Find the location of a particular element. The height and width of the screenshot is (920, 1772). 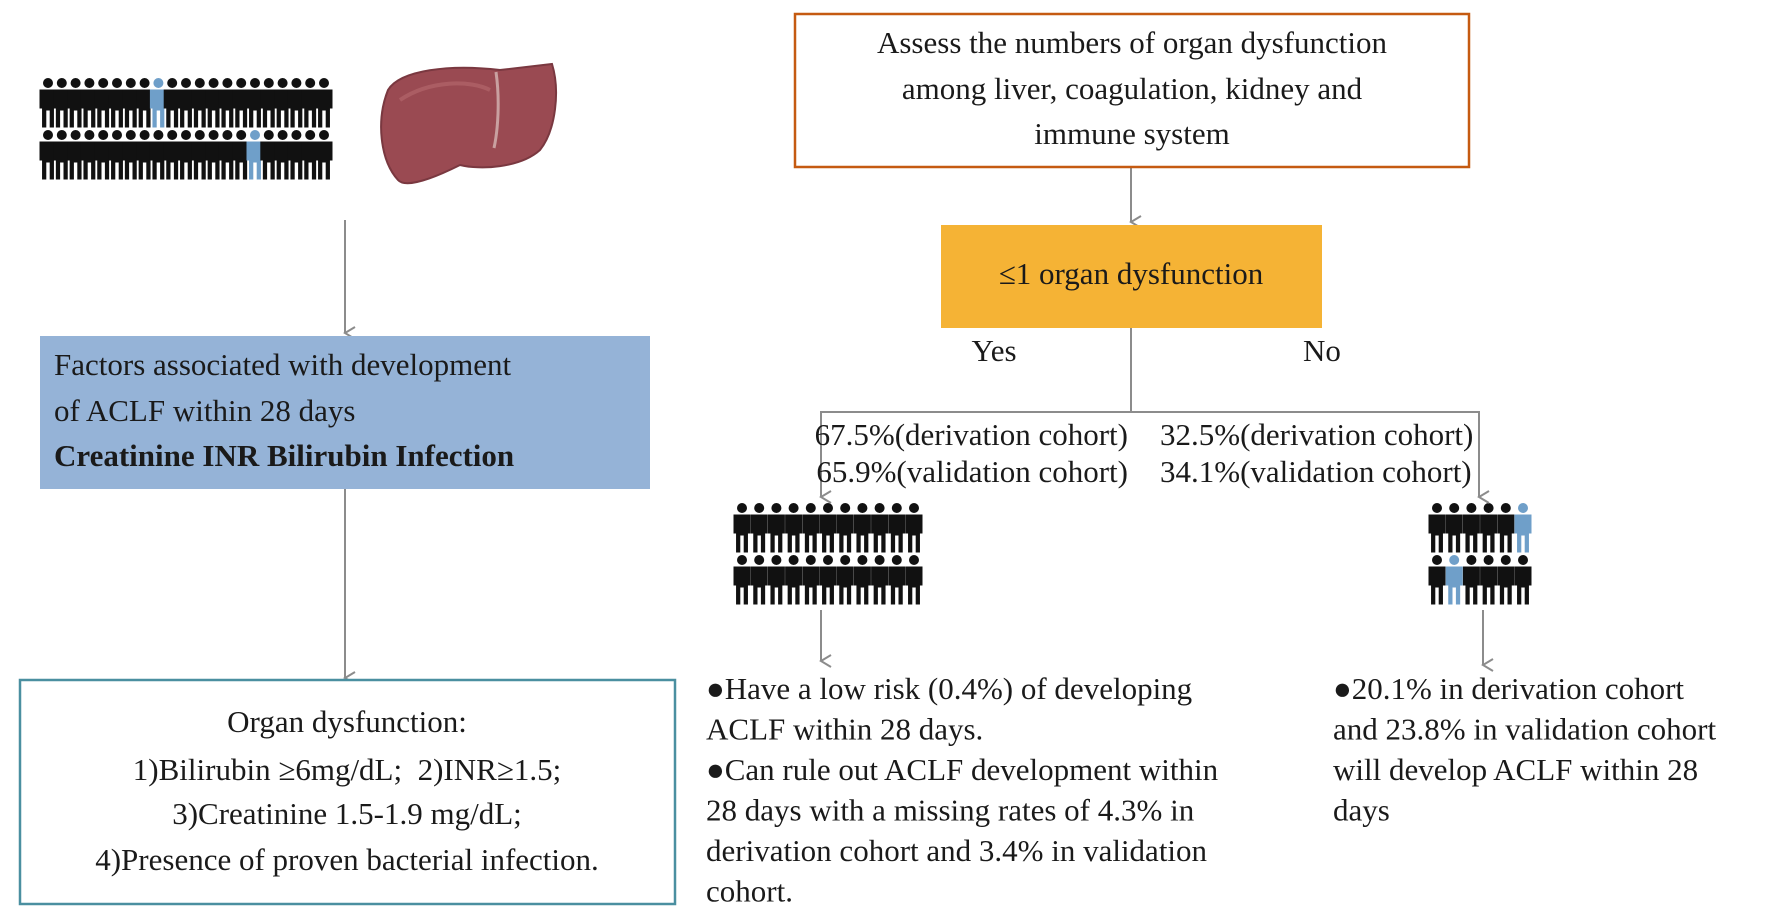

assess-box is located at coordinates (1132, 90).